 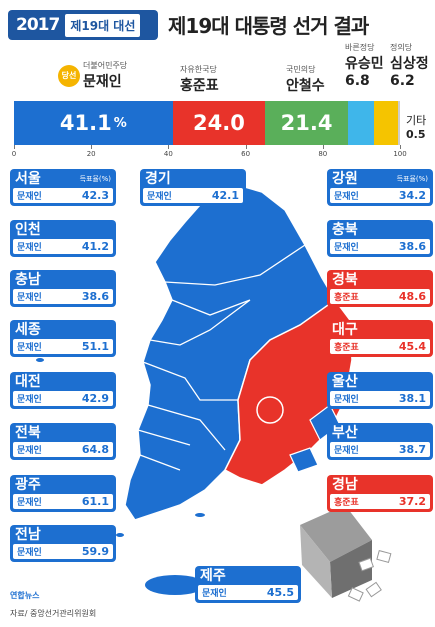 I want to click on candidate-name: 유승민, so click(x=364, y=64).